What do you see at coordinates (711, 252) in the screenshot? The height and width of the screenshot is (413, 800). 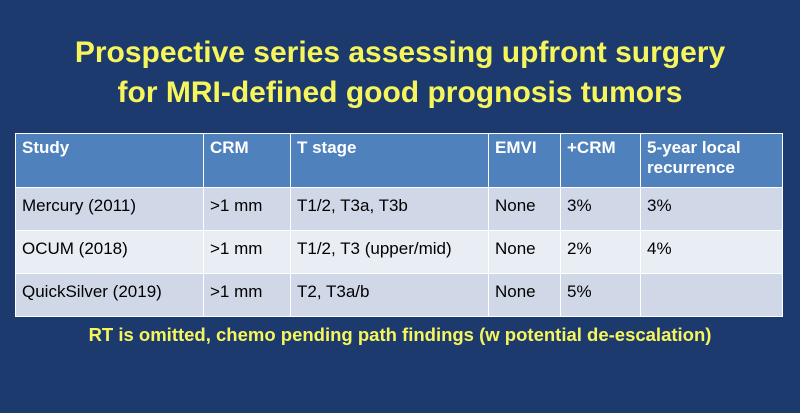 I see `table-cell: 4%` at bounding box center [711, 252].